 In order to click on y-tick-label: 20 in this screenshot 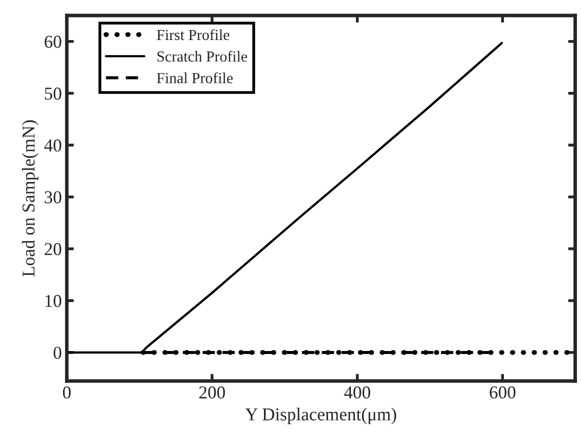, I will do `click(53, 249)`.